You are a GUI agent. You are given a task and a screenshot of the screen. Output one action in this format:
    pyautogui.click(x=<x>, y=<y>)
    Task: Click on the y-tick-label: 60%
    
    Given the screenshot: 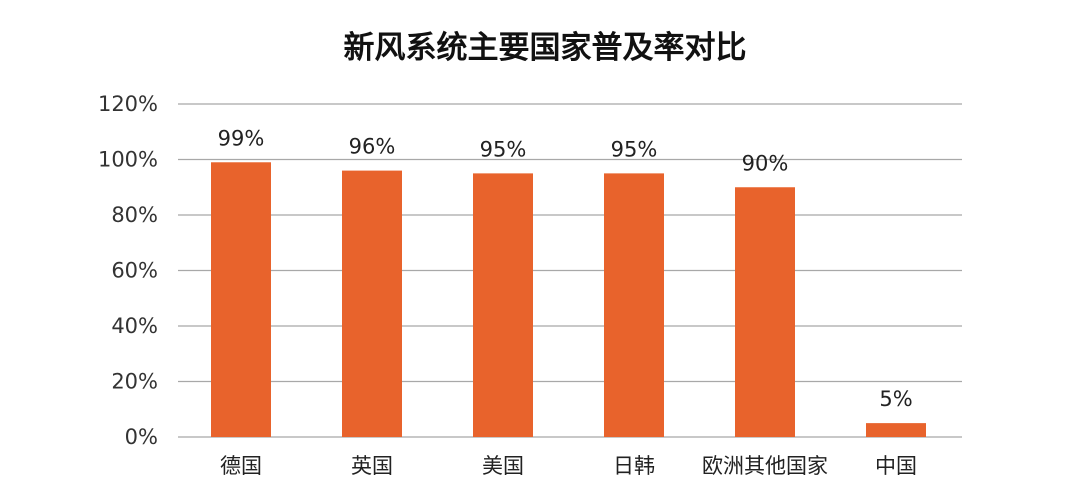 What is the action you would take?
    pyautogui.click(x=134, y=271)
    